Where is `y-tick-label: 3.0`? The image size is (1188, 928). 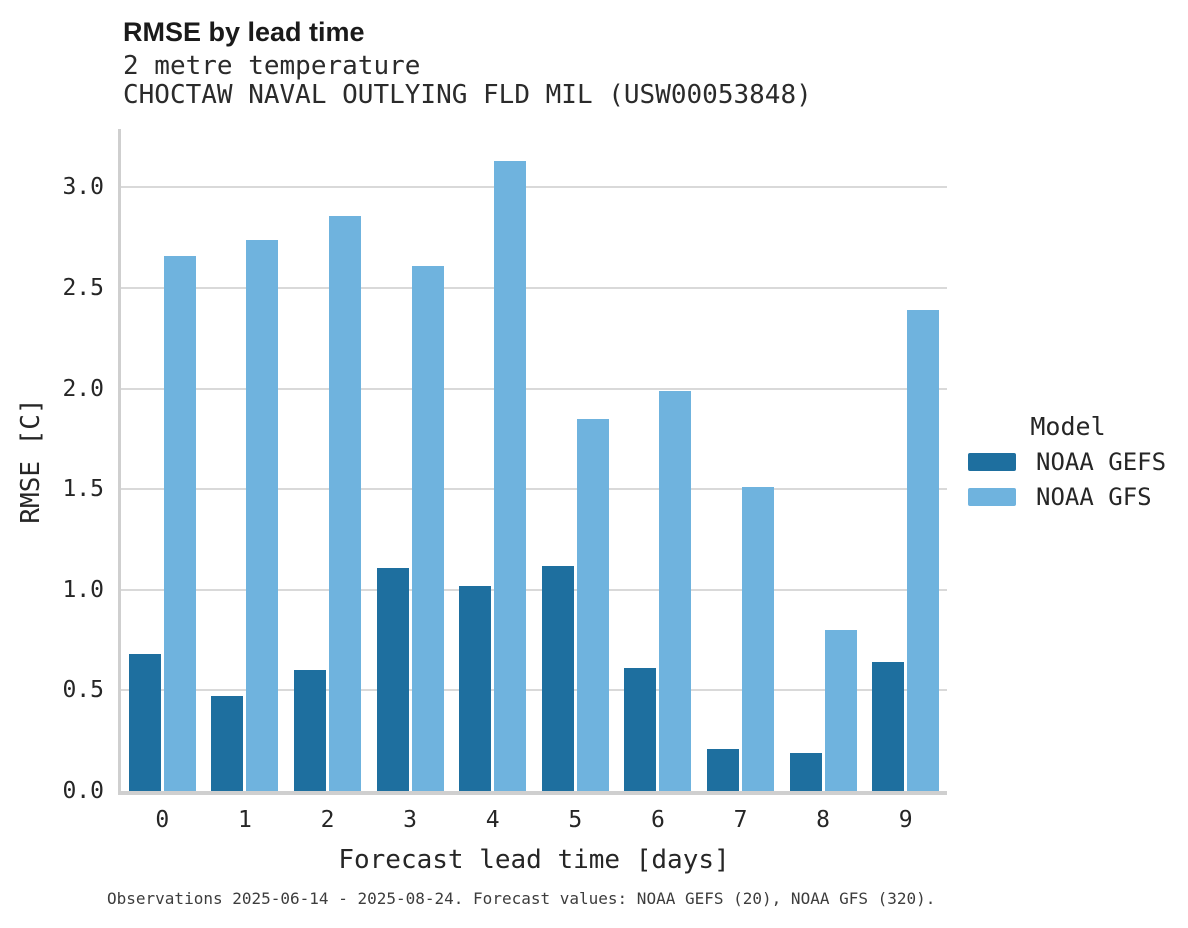
y-tick-label: 3.0 is located at coordinates (83, 187).